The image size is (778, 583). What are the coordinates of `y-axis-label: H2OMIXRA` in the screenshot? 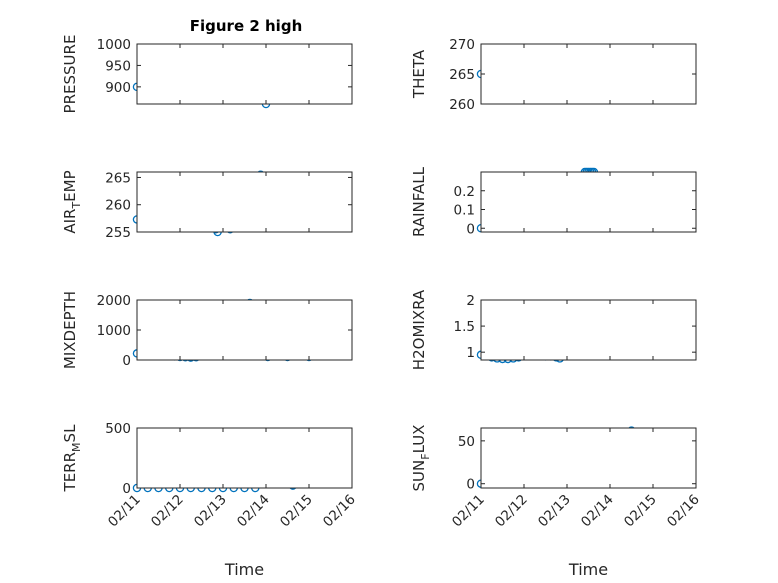 It's located at (419, 329).